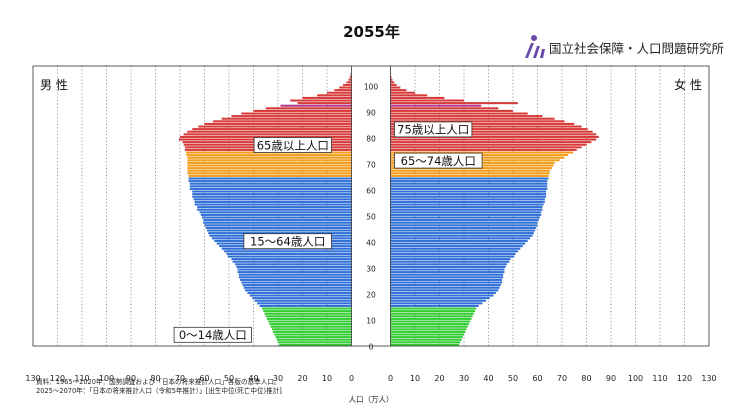  Describe the element at coordinates (438, 160) in the screenshot. I see `age-65-74-label: 65〜74歳人口` at that location.